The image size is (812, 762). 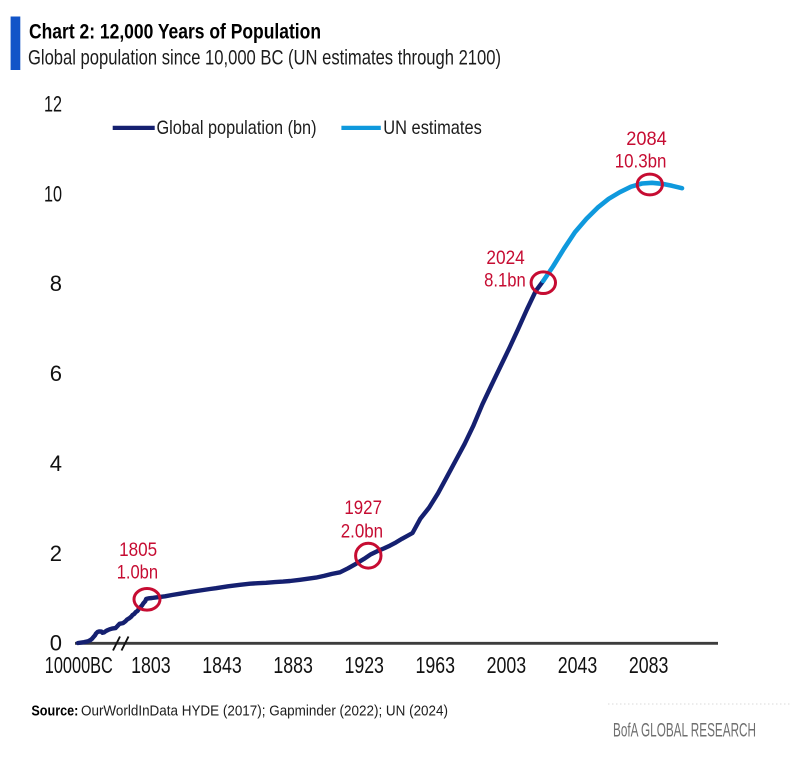 I want to click on svg-text: 1927, so click(x=363, y=508).